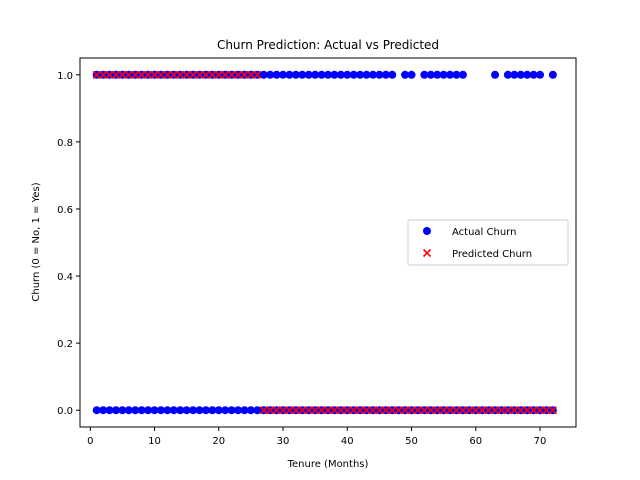  What do you see at coordinates (218, 441) in the screenshot?
I see `x-tick-label: 20` at bounding box center [218, 441].